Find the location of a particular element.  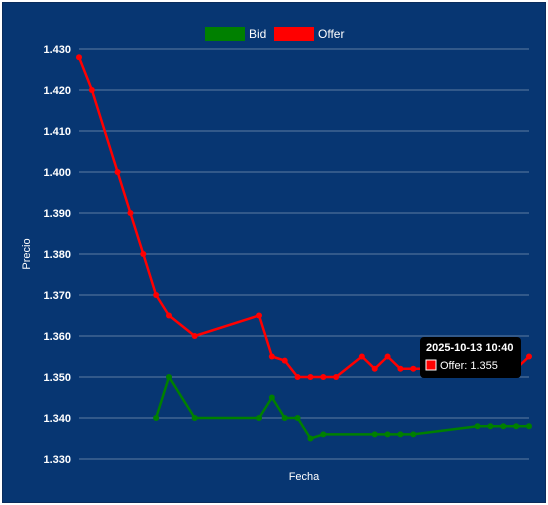

y-tick-label: 1.390 is located at coordinates (57, 214).